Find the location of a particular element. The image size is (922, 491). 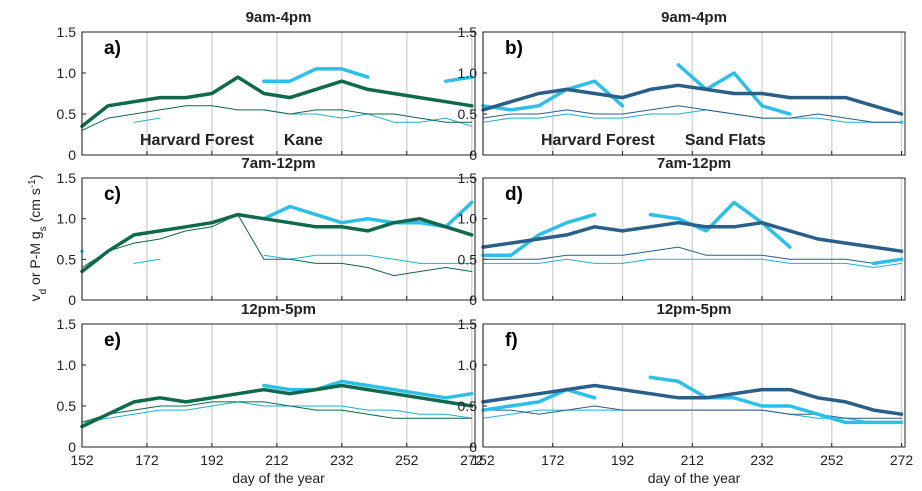

y-label-part: (cm s is located at coordinates (35, 207).